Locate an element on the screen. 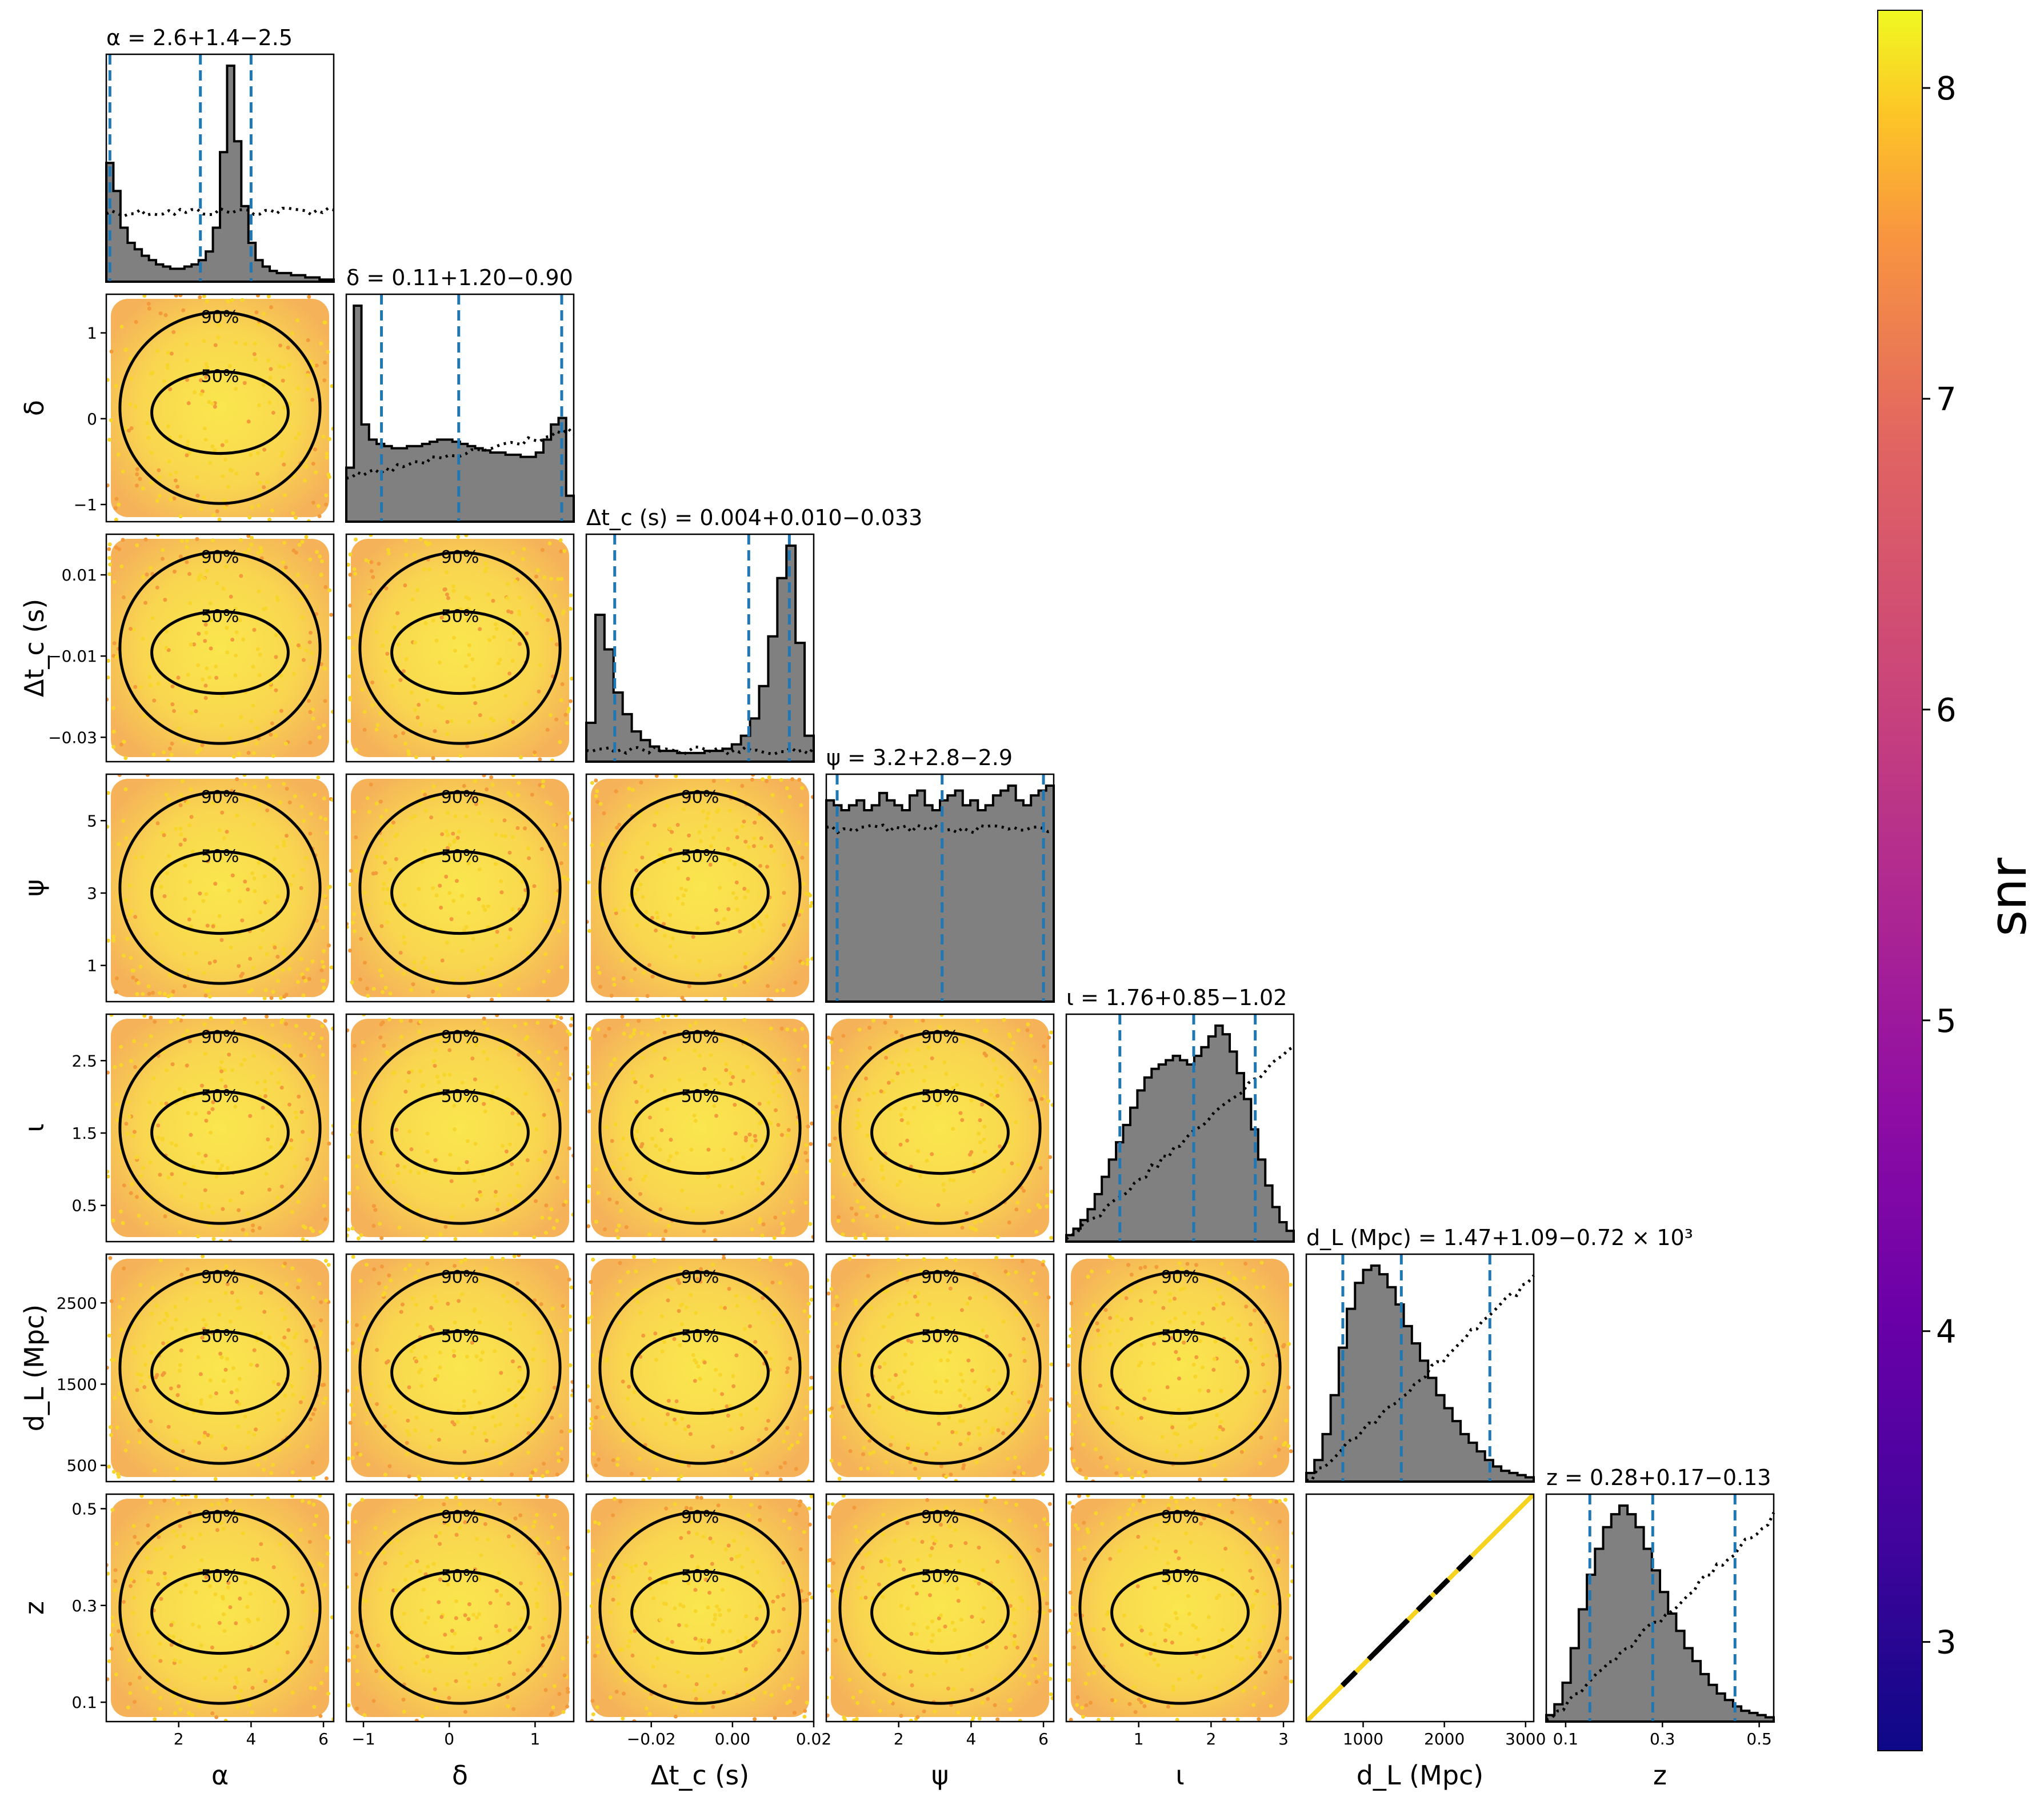 This screenshot has width=2044, height=1801. ytick-label: 500 is located at coordinates (82, 1465).